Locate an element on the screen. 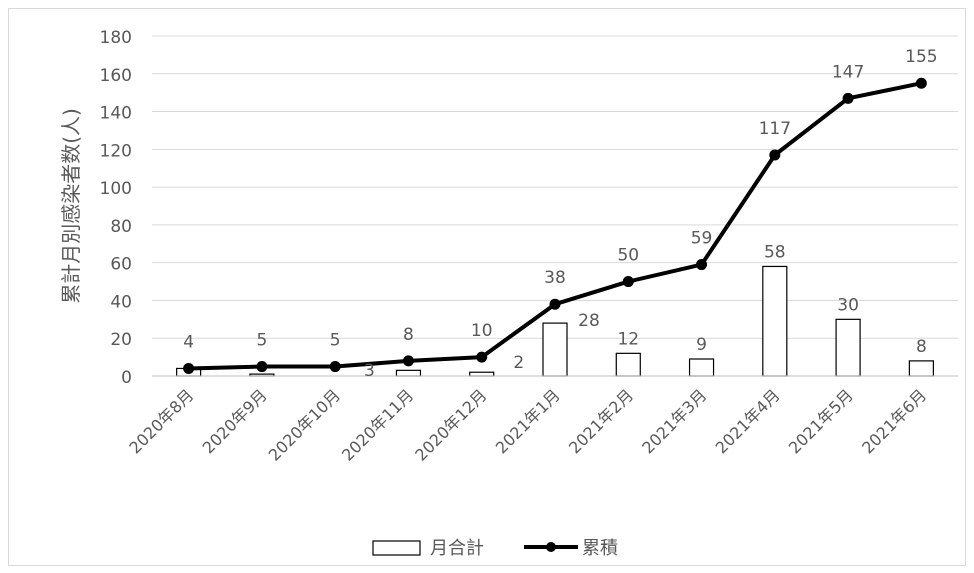  legend-line-marker is located at coordinates (551, 547).